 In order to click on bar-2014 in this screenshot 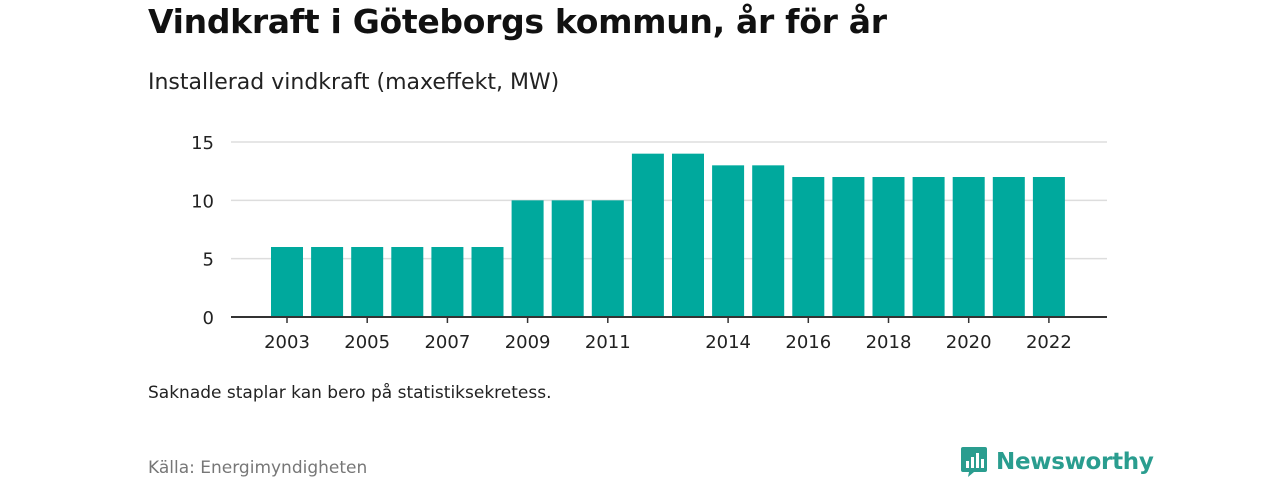, I will do `click(728, 241)`.